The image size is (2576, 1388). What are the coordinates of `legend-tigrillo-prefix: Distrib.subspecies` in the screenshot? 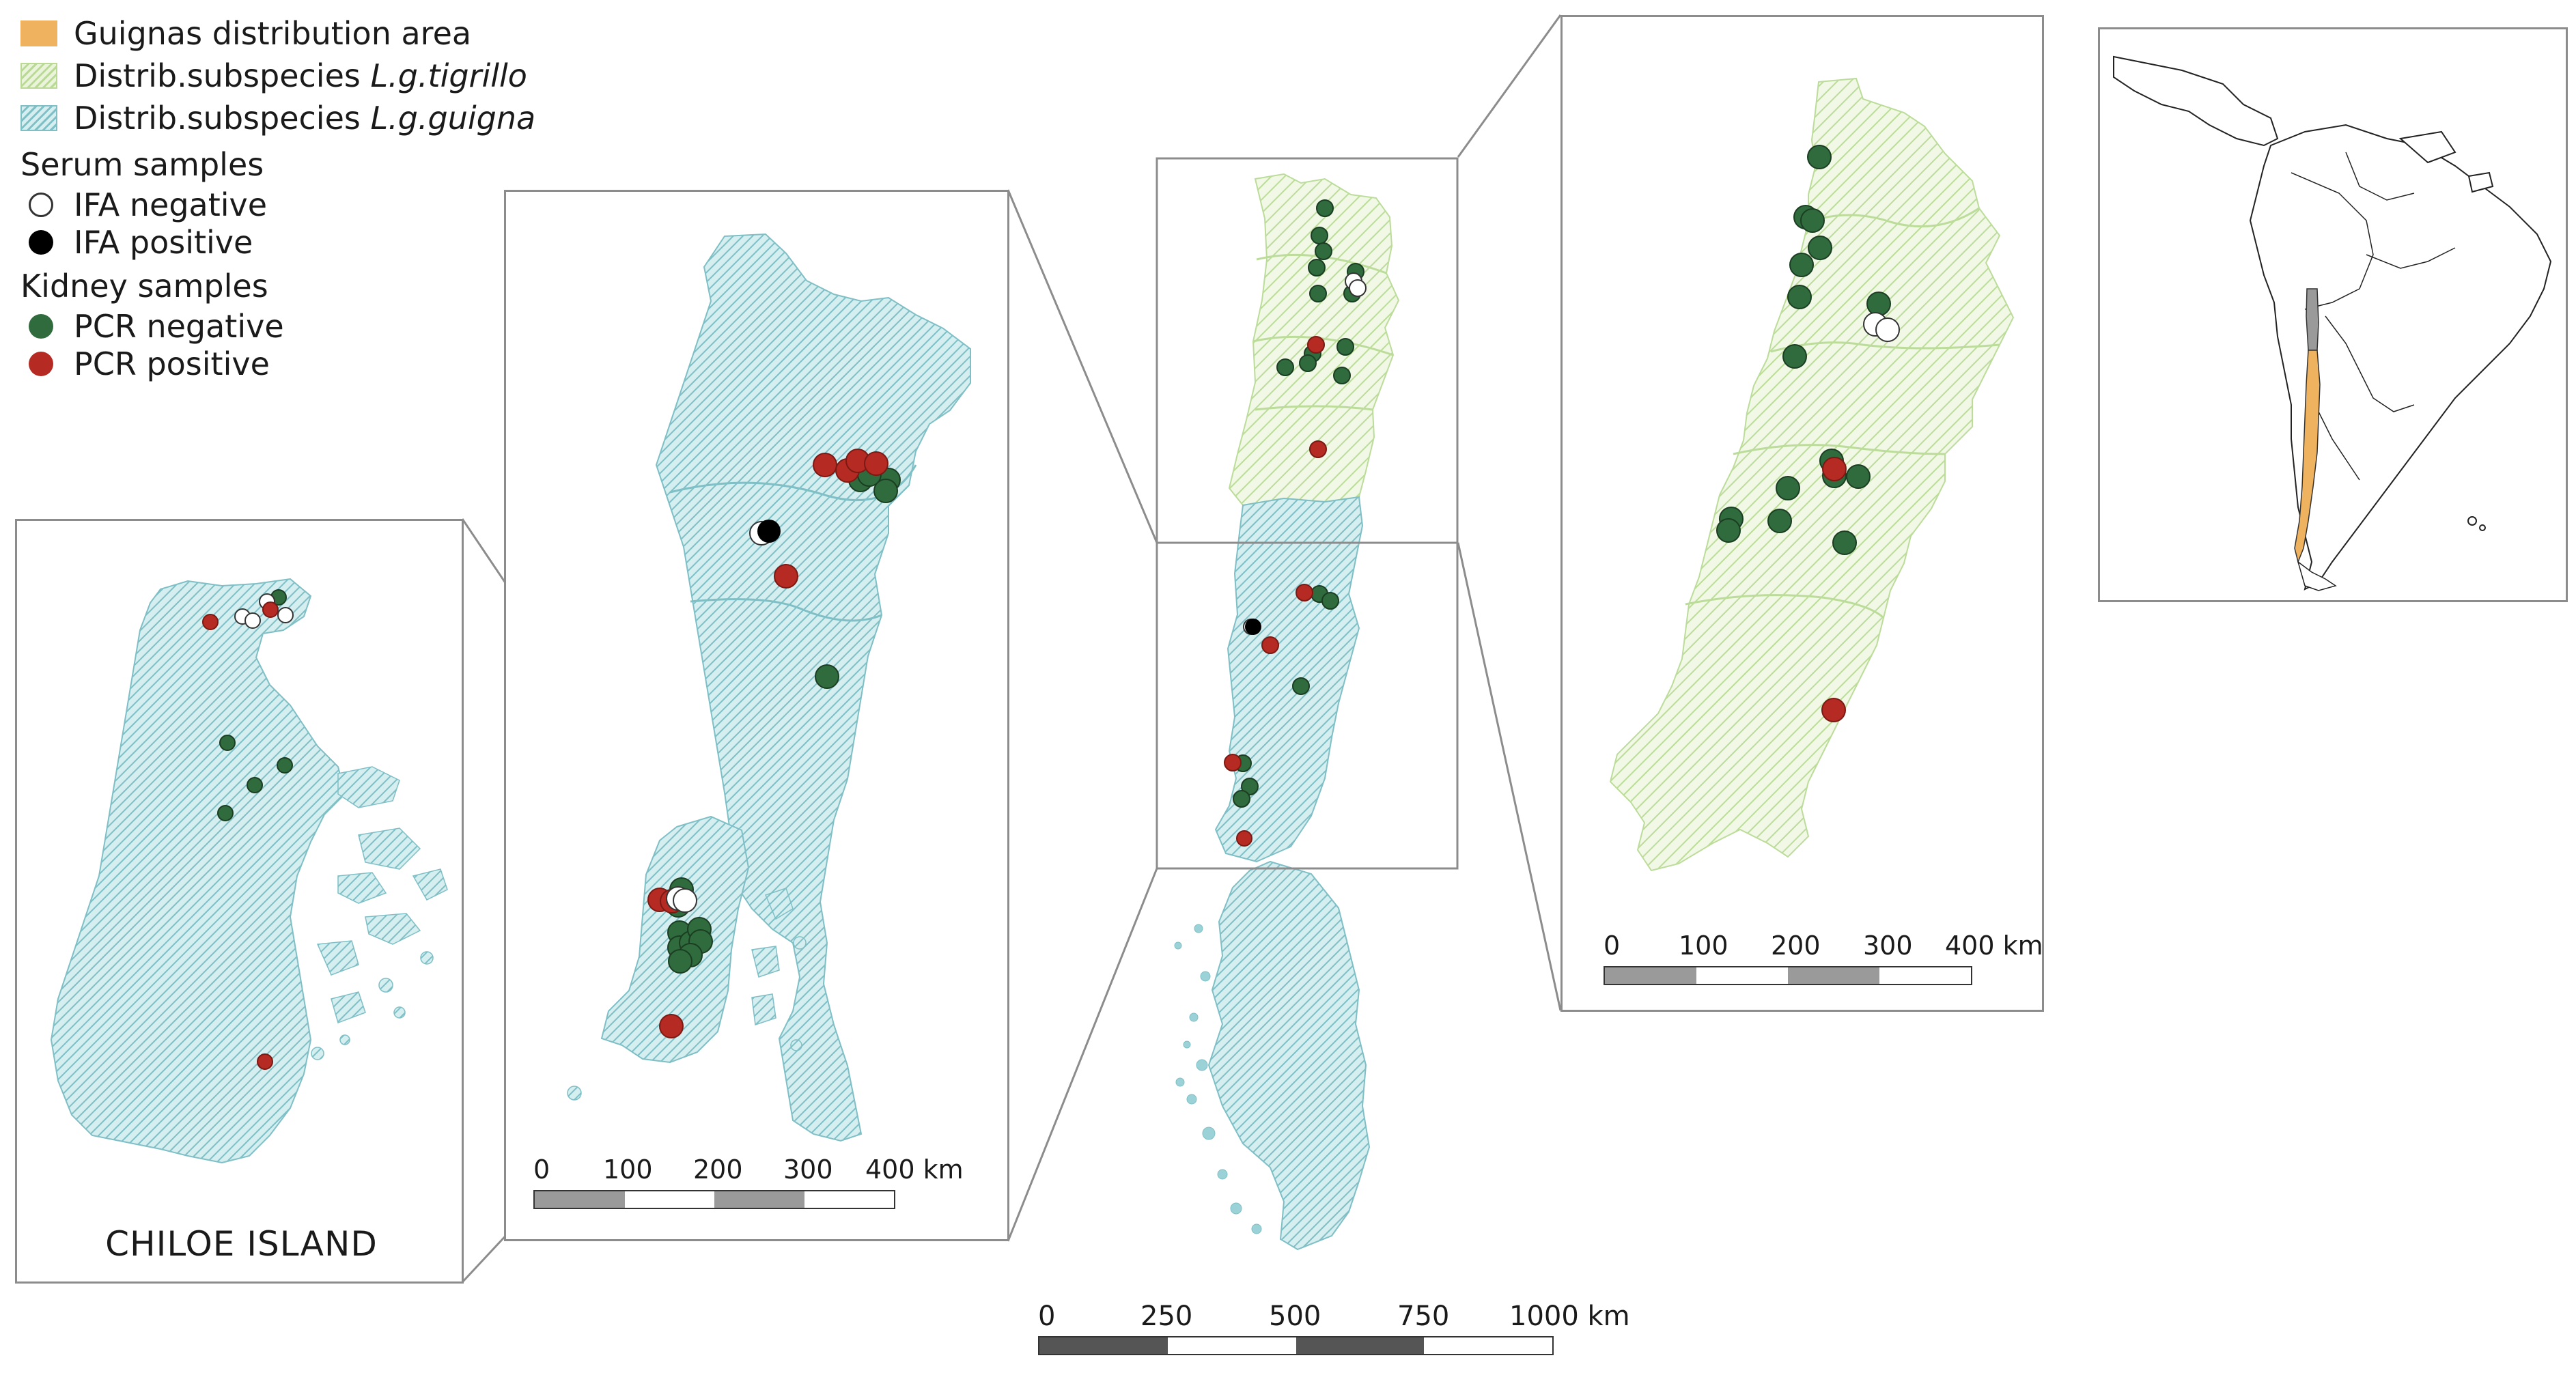 It's located at (222, 75).